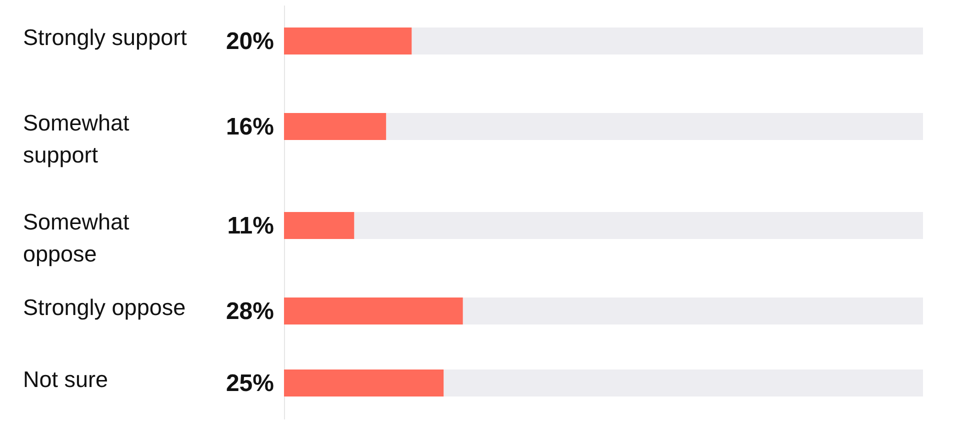  I want to click on y-tick-label: Strongly support, so click(105, 37).